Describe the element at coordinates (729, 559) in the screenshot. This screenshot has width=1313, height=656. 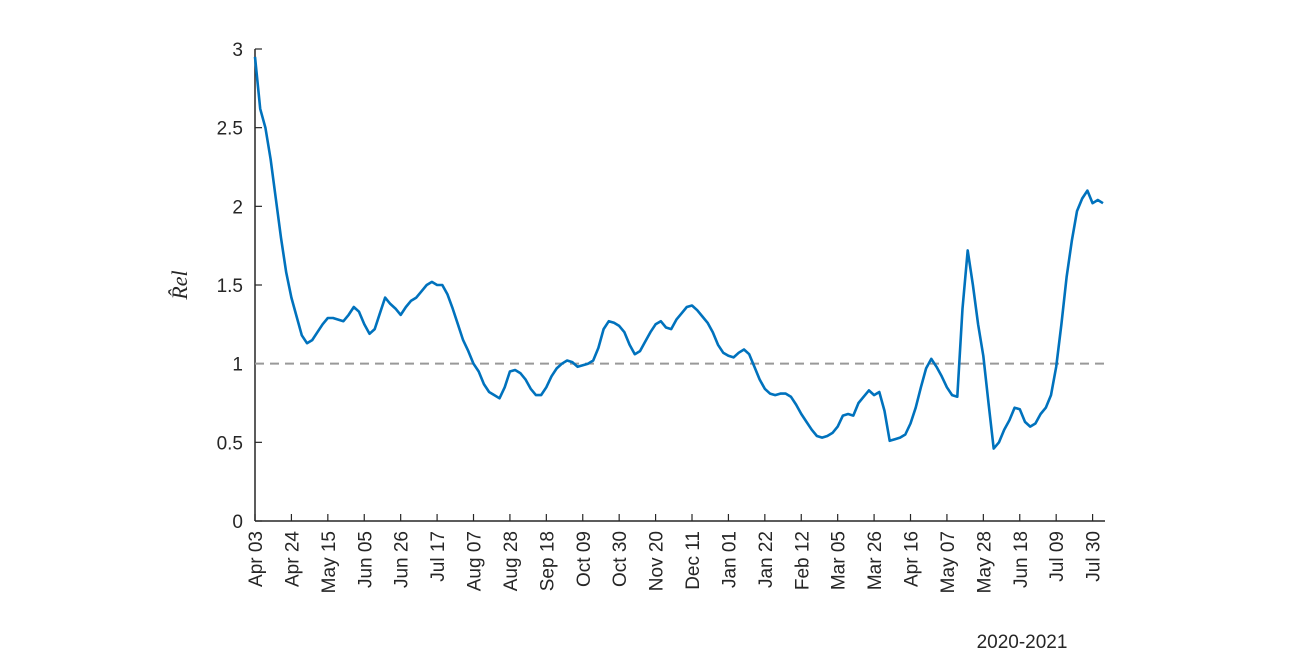
I see `x-tick-label: Jan 01` at that location.